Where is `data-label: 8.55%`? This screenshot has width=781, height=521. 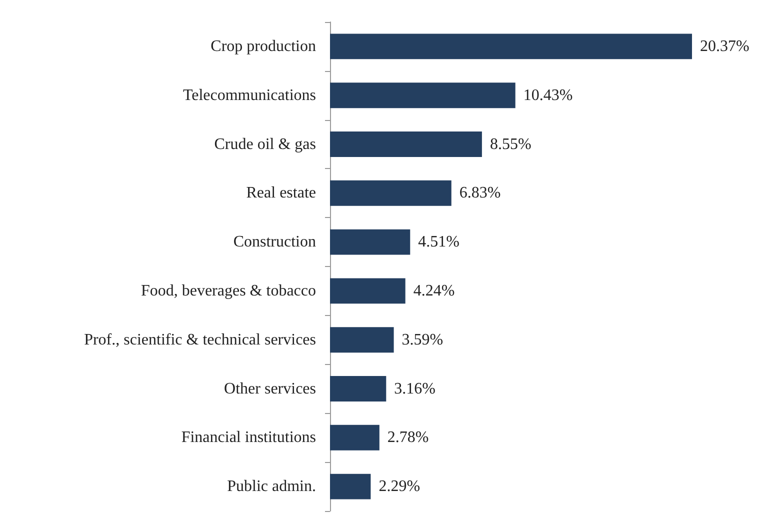 data-label: 8.55% is located at coordinates (511, 144).